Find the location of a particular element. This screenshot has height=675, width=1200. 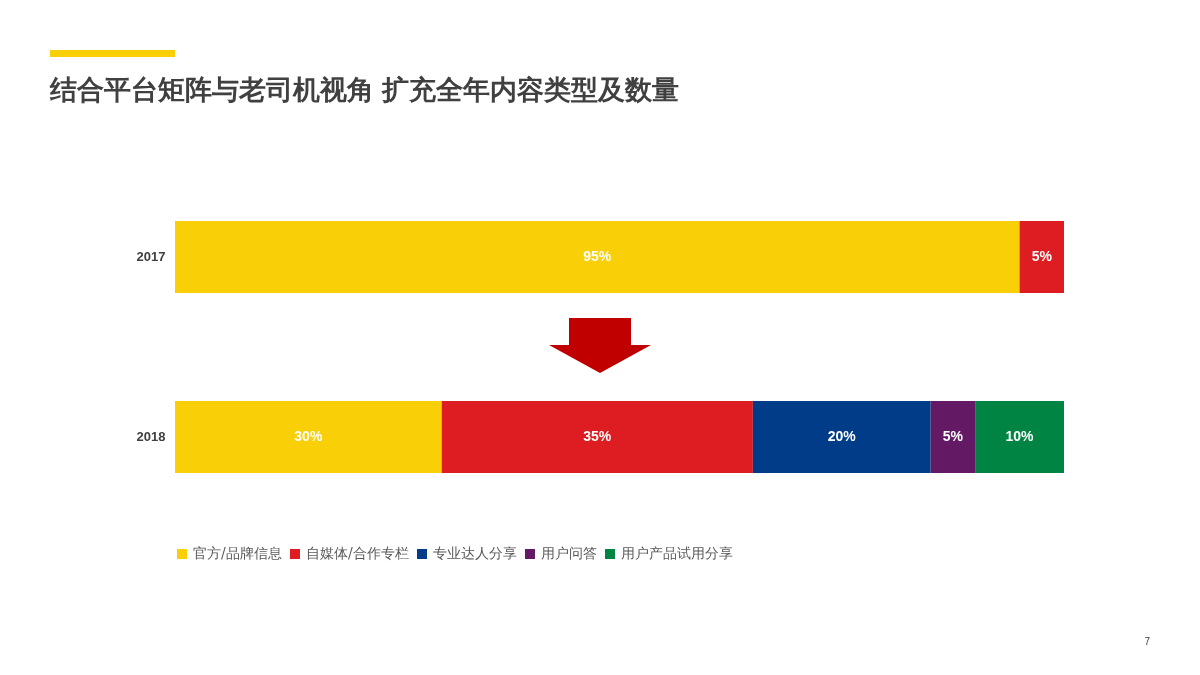

data-label: 10% is located at coordinates (1020, 436).